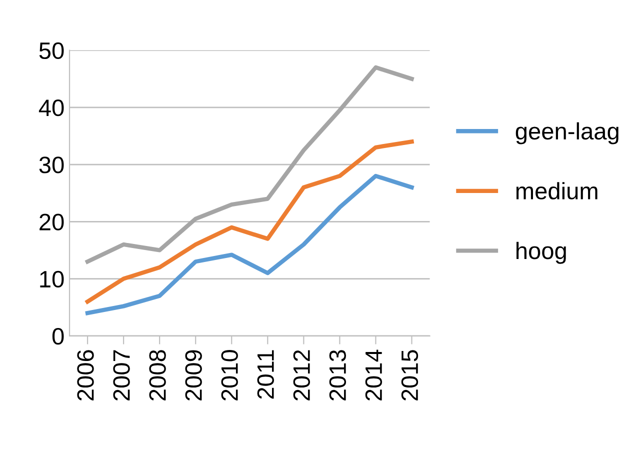 This screenshot has width=632, height=457. I want to click on y-tick-label: 50, so click(51, 51).